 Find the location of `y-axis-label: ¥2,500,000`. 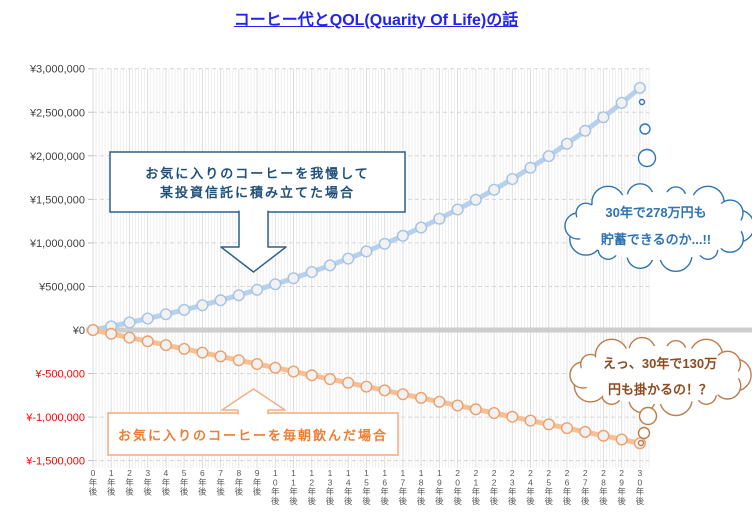

y-axis-label: ¥2,500,000 is located at coordinates (57, 113).